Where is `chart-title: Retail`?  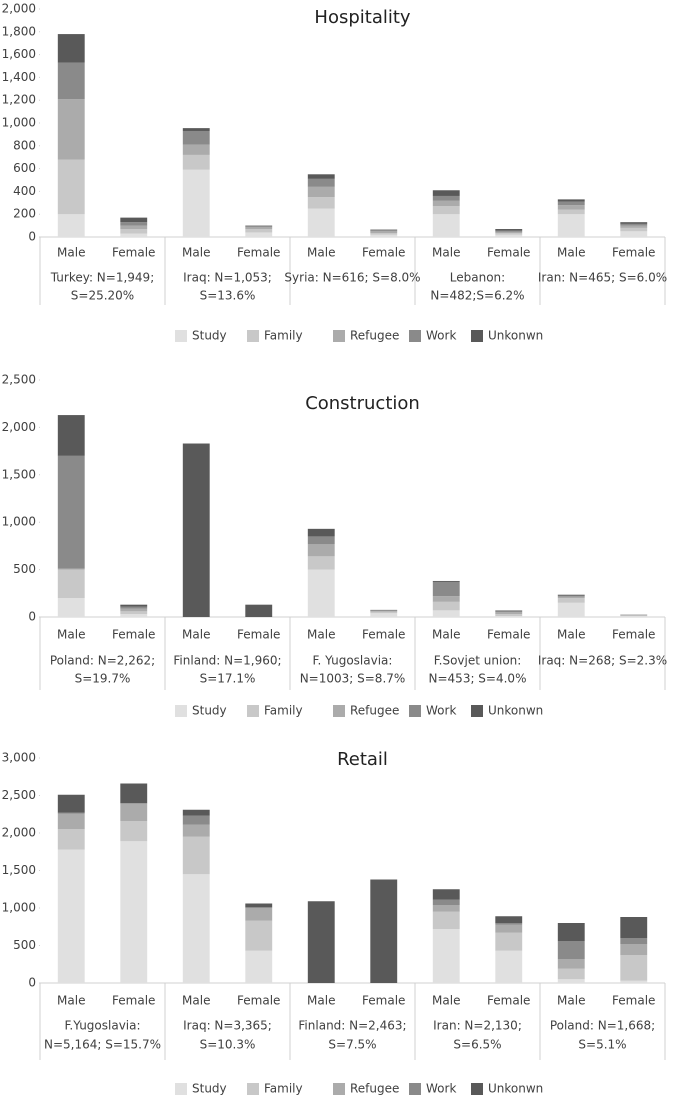 chart-title: Retail is located at coordinates (362, 759).